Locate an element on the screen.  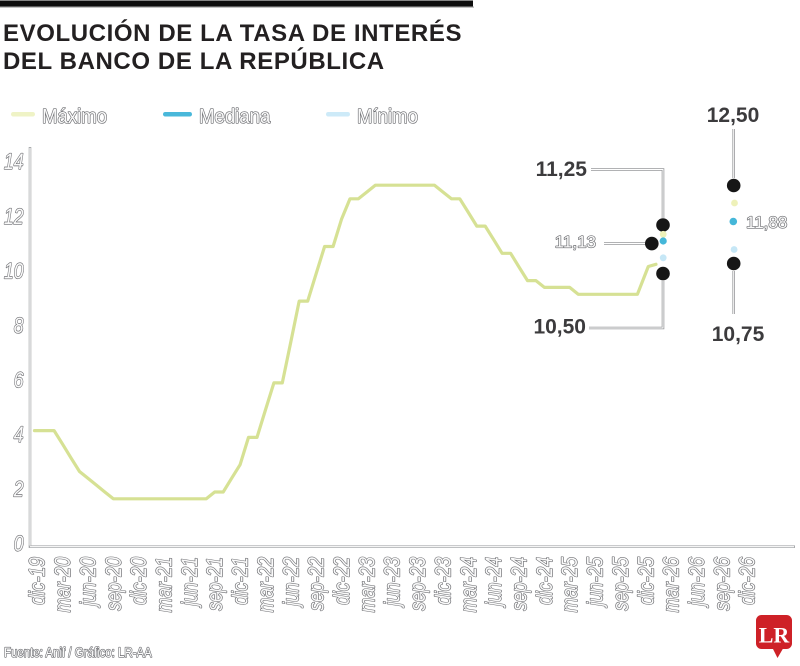
svg-text: LR is located at coordinates (775, 635).